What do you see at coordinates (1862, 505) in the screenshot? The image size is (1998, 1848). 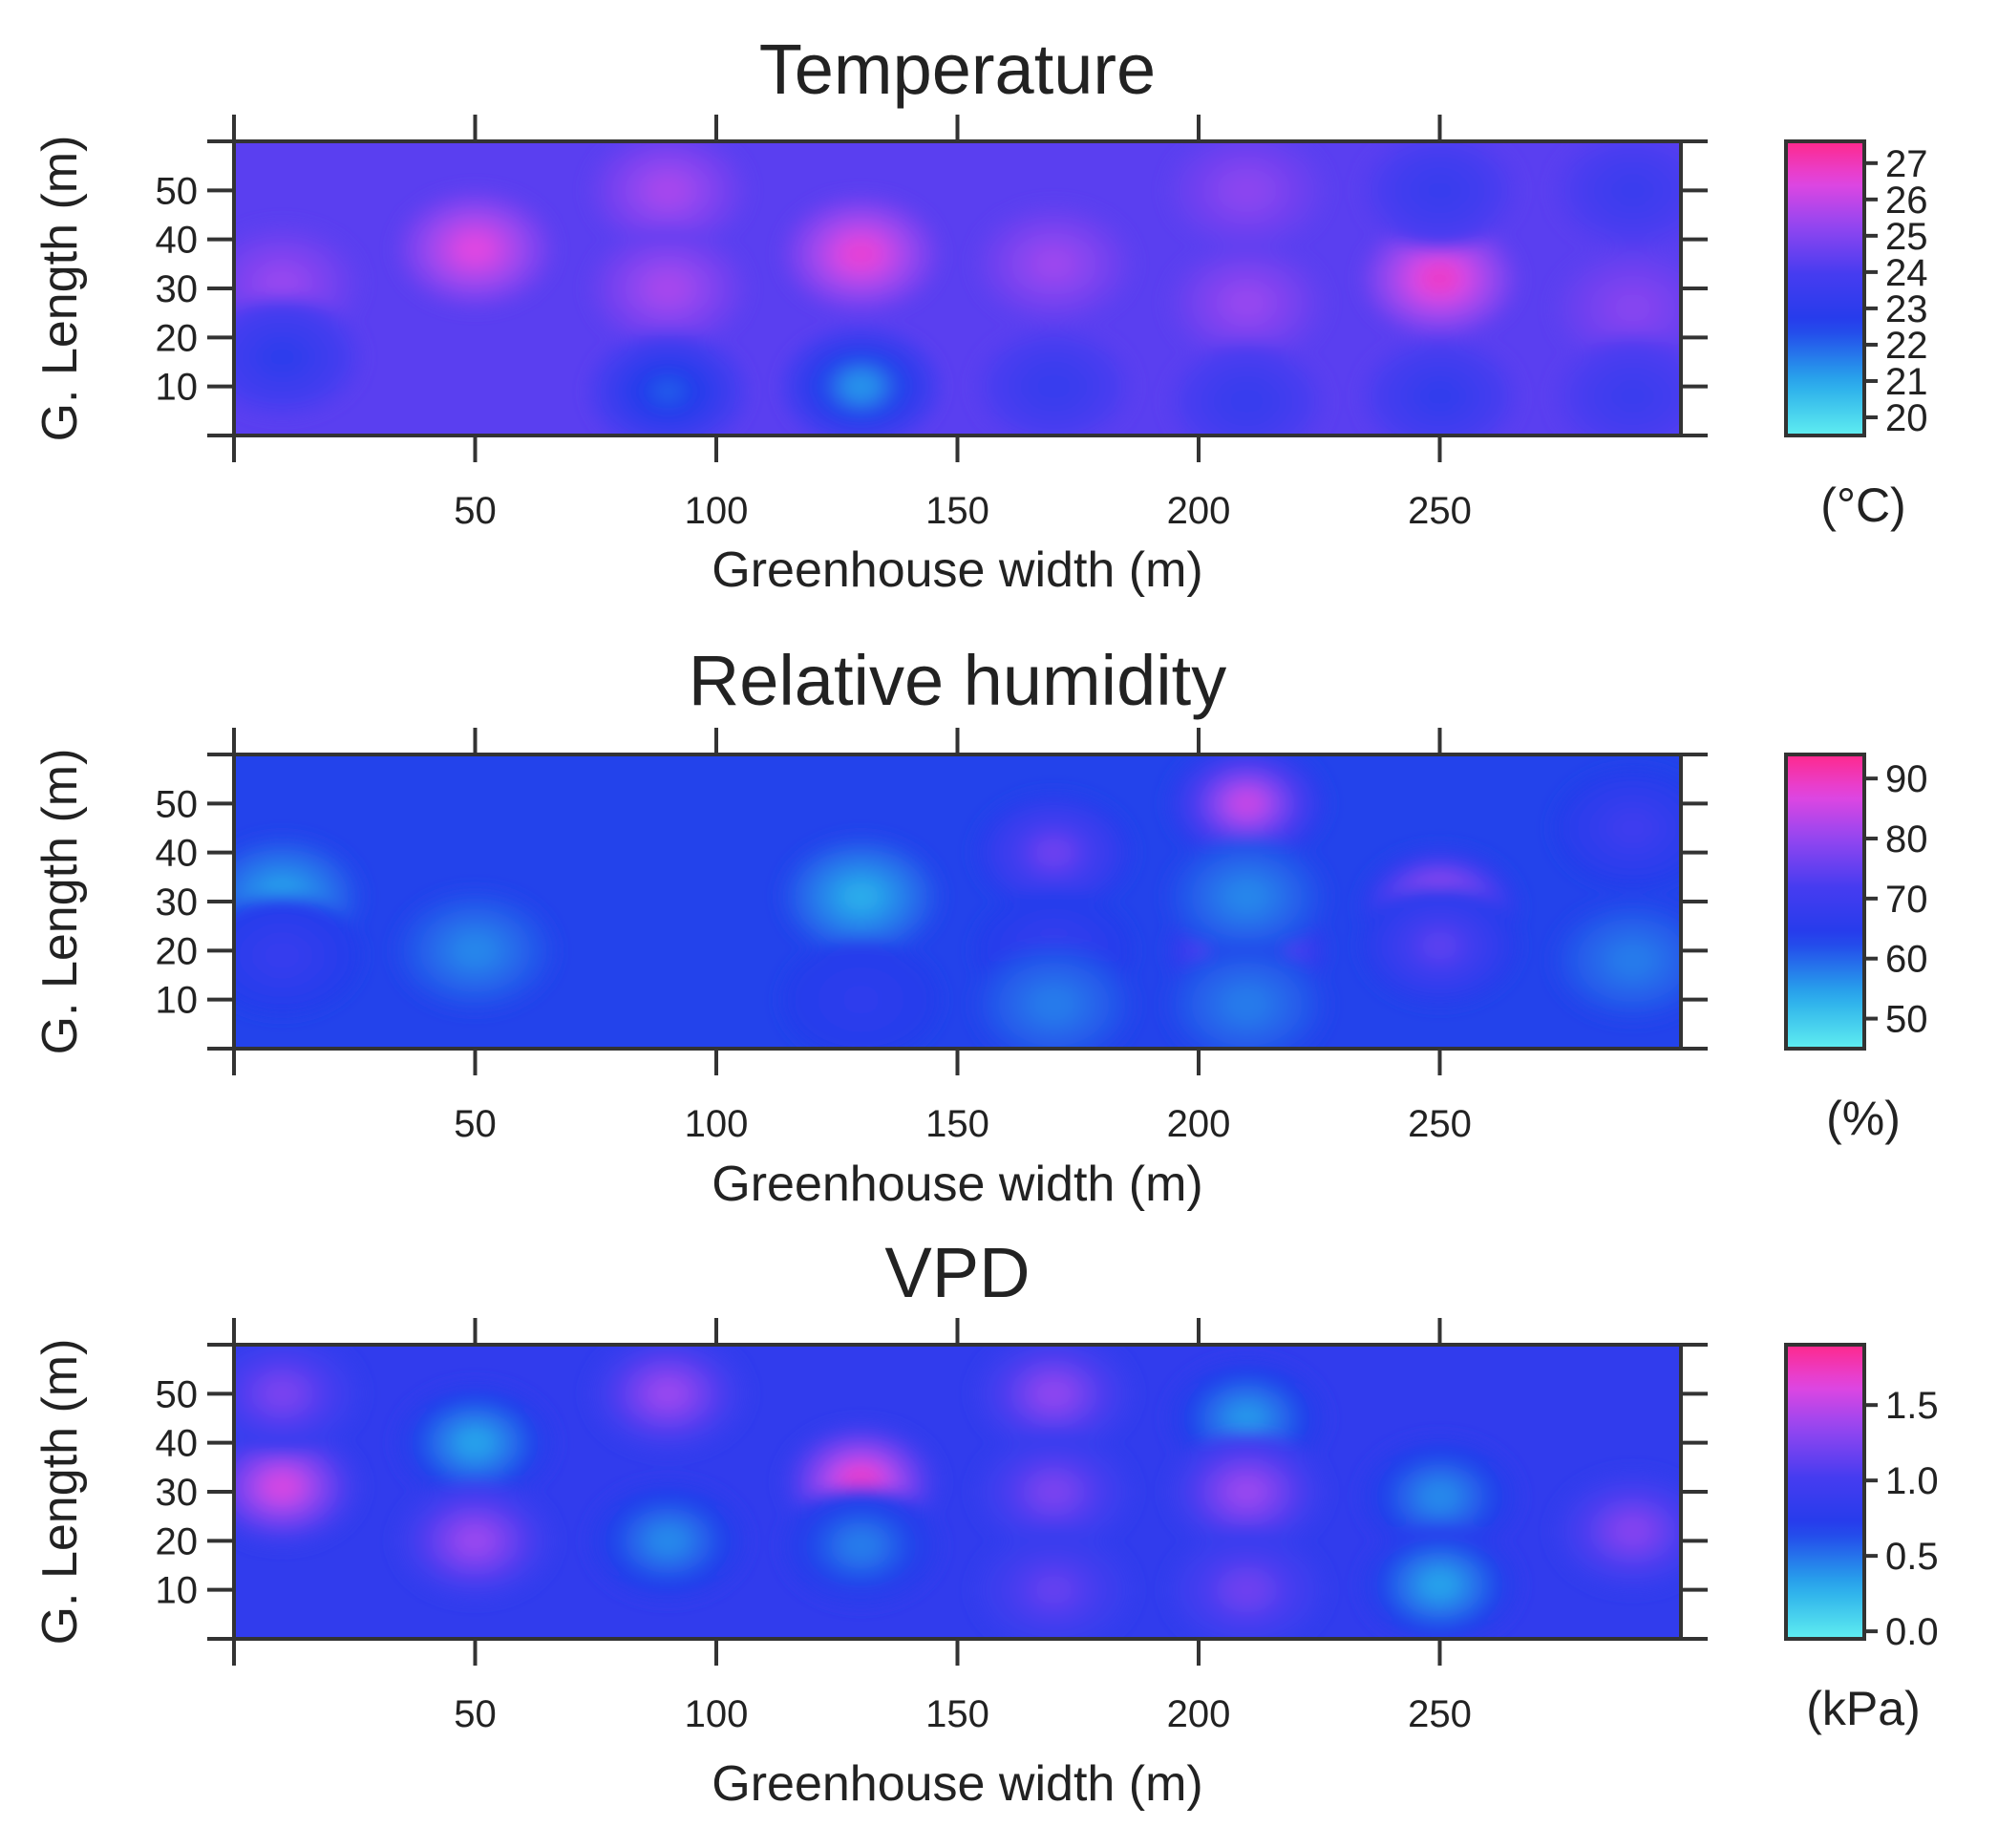 I see `colorbar-unit: (°C)` at bounding box center [1862, 505].